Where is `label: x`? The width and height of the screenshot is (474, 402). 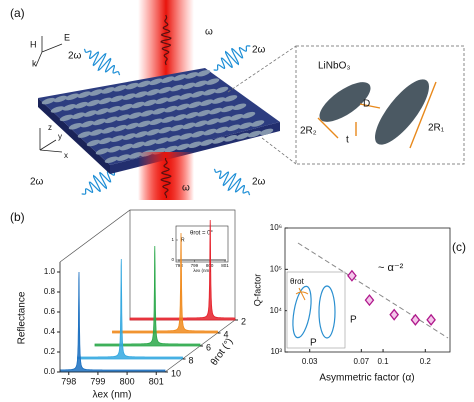 label: x is located at coordinates (66, 155).